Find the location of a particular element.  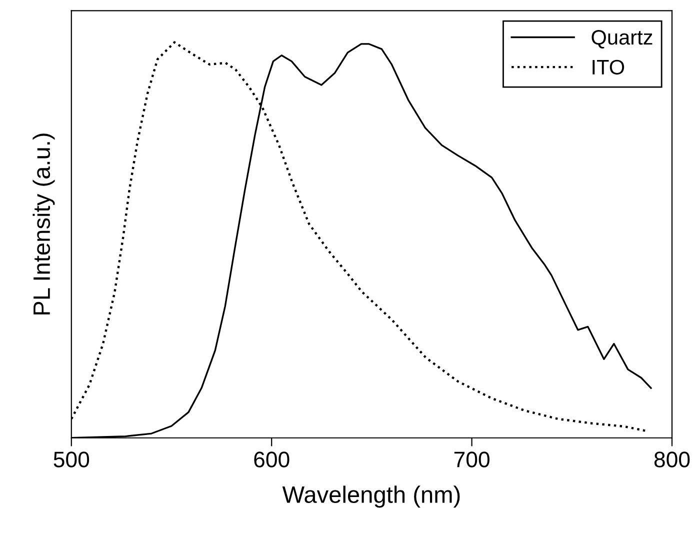

x-axis-title: Wavelength (nm) is located at coordinates (371, 497).